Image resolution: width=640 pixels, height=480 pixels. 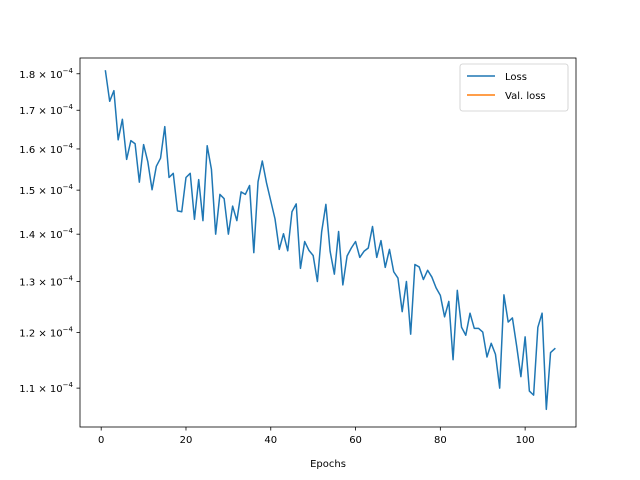 What do you see at coordinates (46, 388) in the screenshot?
I see `y-tick-label: 1.1 × 10⁻⁴` at bounding box center [46, 388].